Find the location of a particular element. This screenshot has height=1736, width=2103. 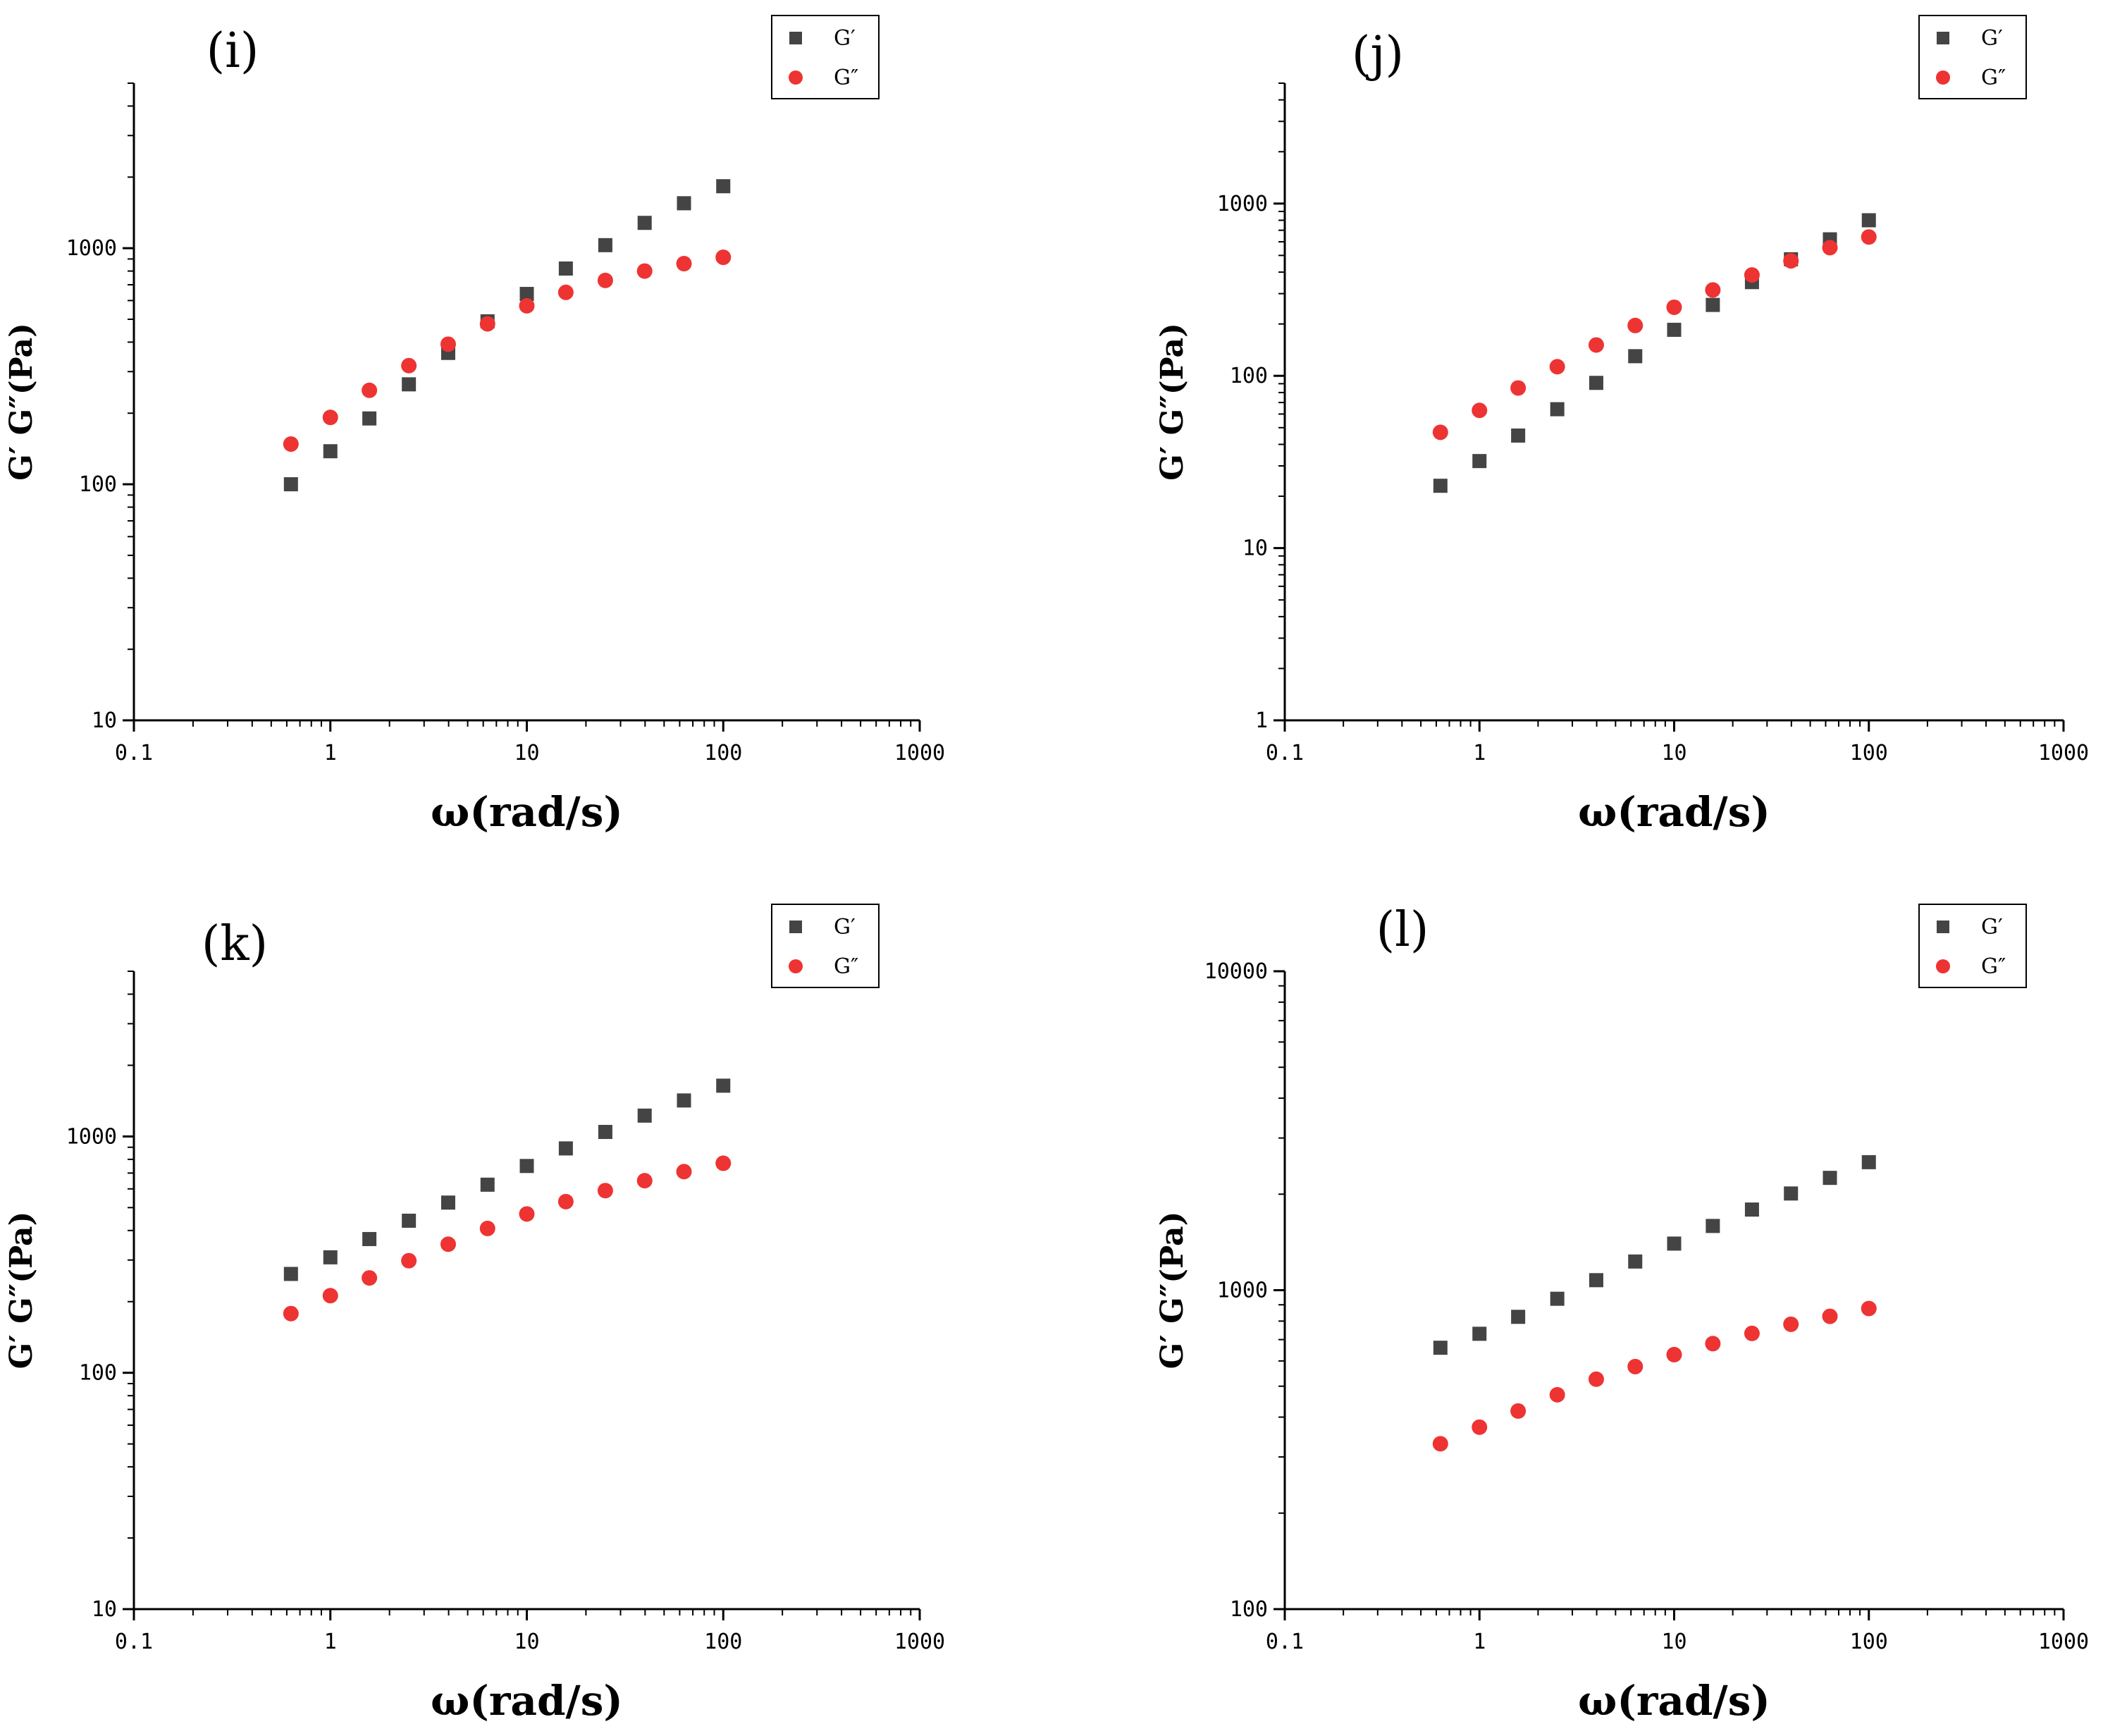

y-tick-label: 1000 is located at coordinates (1242, 1291).